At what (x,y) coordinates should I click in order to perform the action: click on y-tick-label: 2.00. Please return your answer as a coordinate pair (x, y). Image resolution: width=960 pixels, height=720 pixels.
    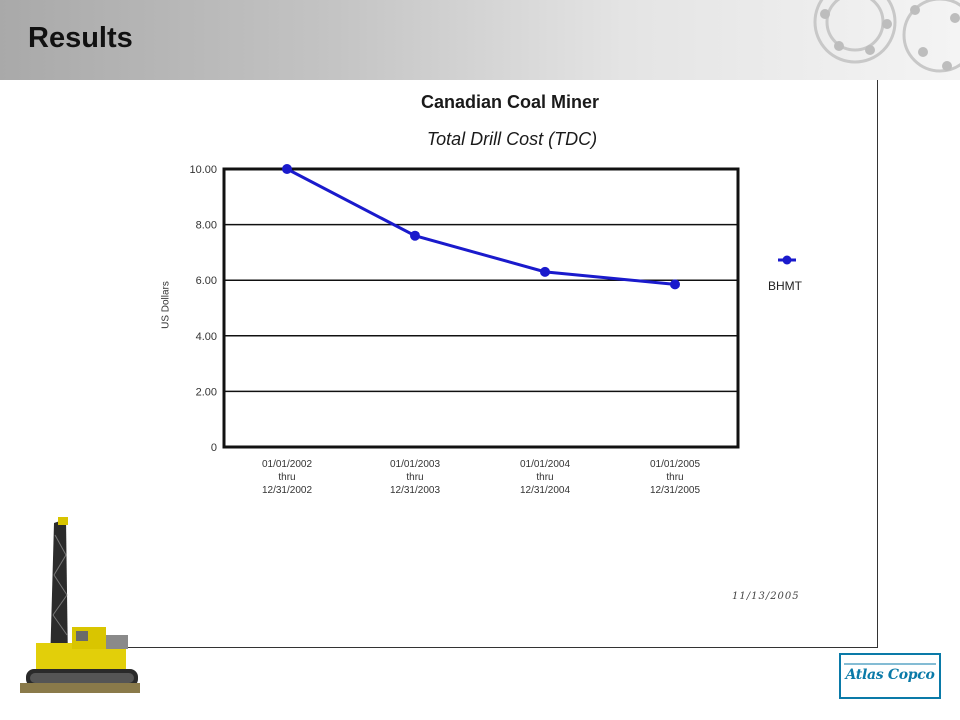
    Looking at the image, I should click on (206, 392).